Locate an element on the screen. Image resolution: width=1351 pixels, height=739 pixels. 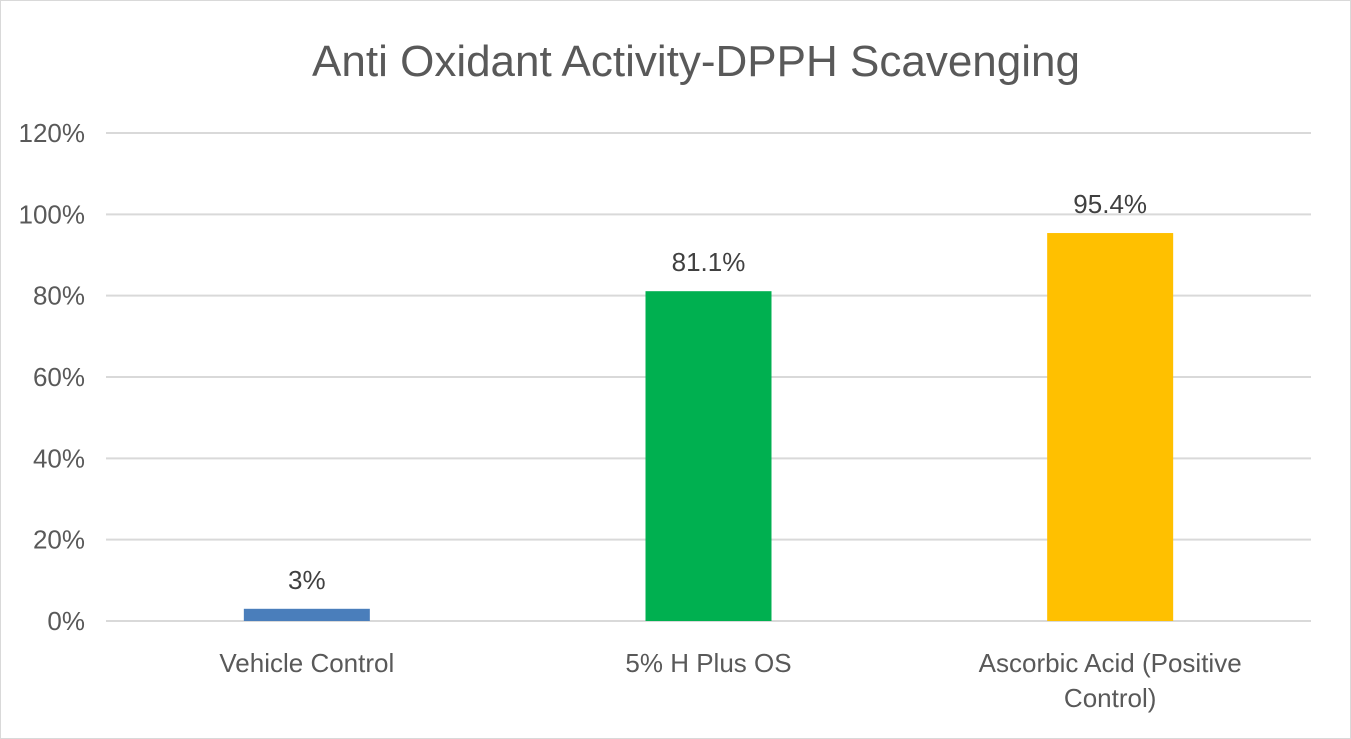
x-category-label: 5% H Plus OS is located at coordinates (708, 663).